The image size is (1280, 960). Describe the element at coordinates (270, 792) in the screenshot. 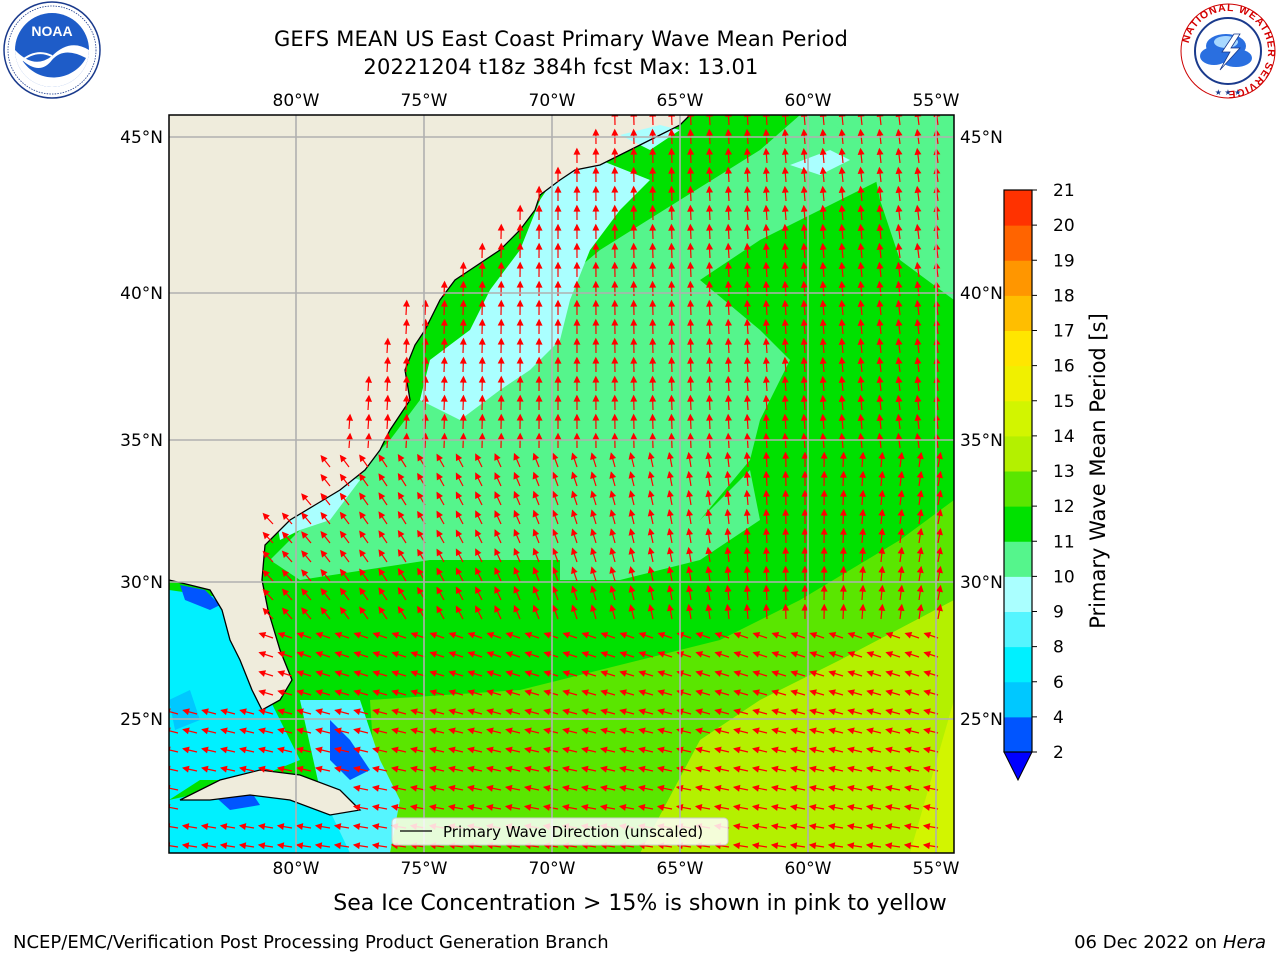

I see `coastline-cuba` at that location.